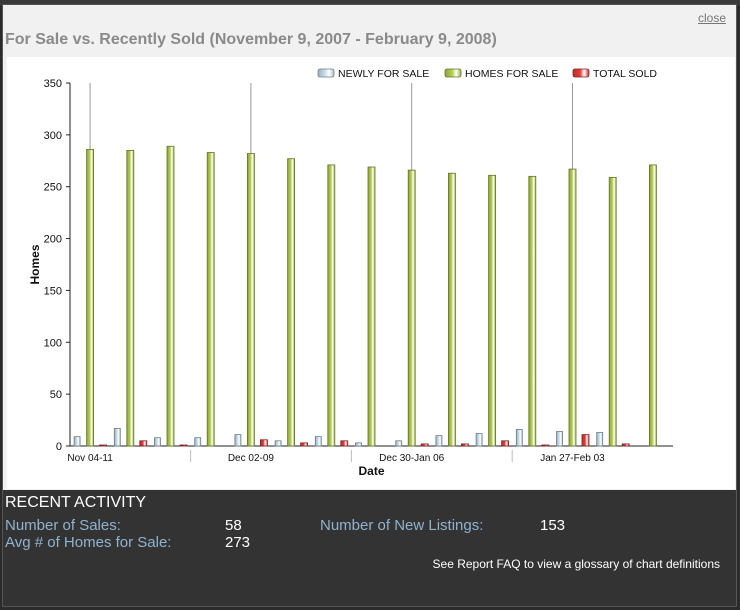  What do you see at coordinates (711, 18) in the screenshot?
I see `close-link: close` at bounding box center [711, 18].